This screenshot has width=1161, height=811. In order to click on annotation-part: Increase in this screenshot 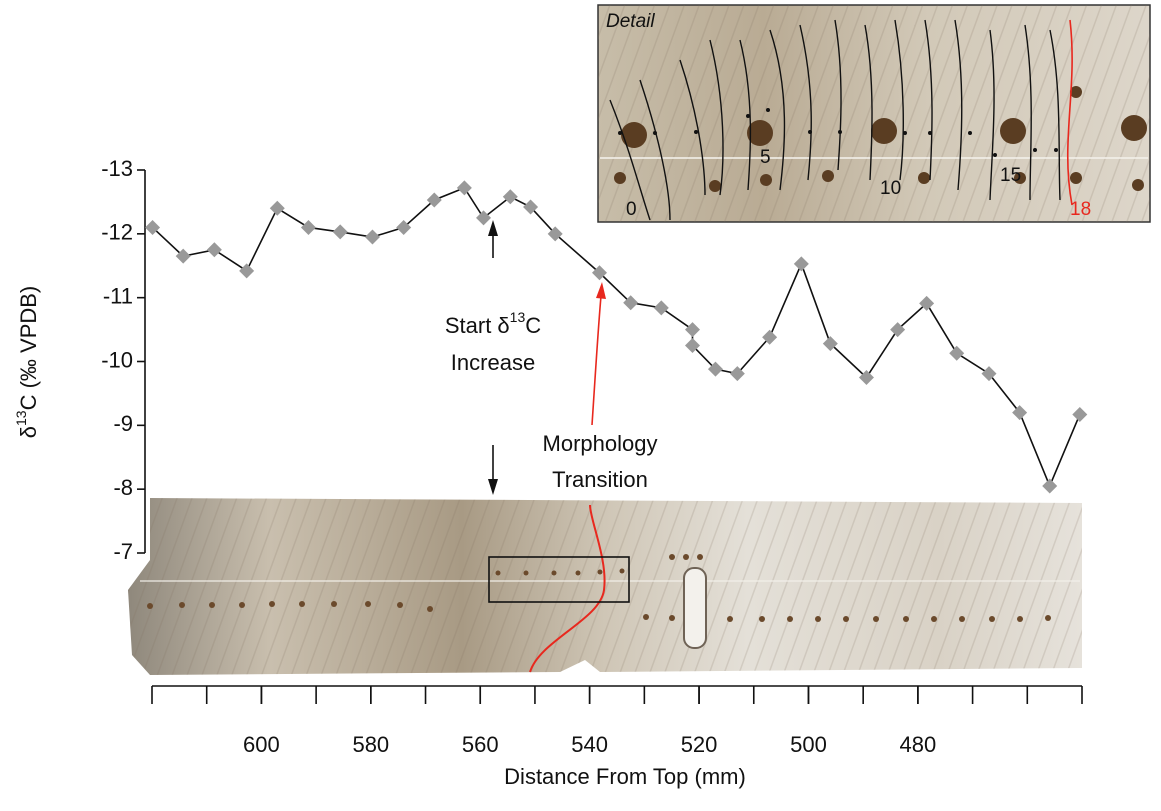, I will do `click(493, 362)`.